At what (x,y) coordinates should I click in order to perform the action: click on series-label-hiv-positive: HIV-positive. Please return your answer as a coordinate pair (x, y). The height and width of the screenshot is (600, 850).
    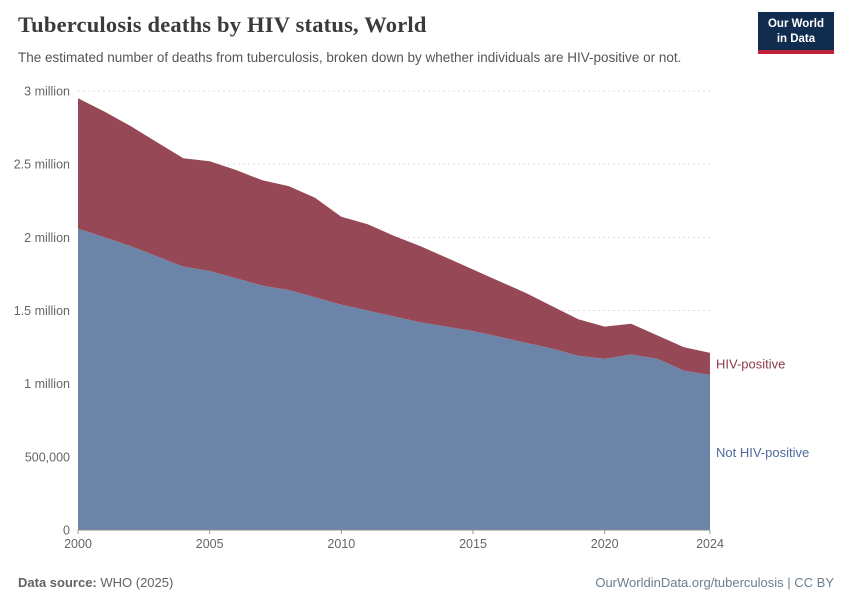
    Looking at the image, I should click on (750, 363).